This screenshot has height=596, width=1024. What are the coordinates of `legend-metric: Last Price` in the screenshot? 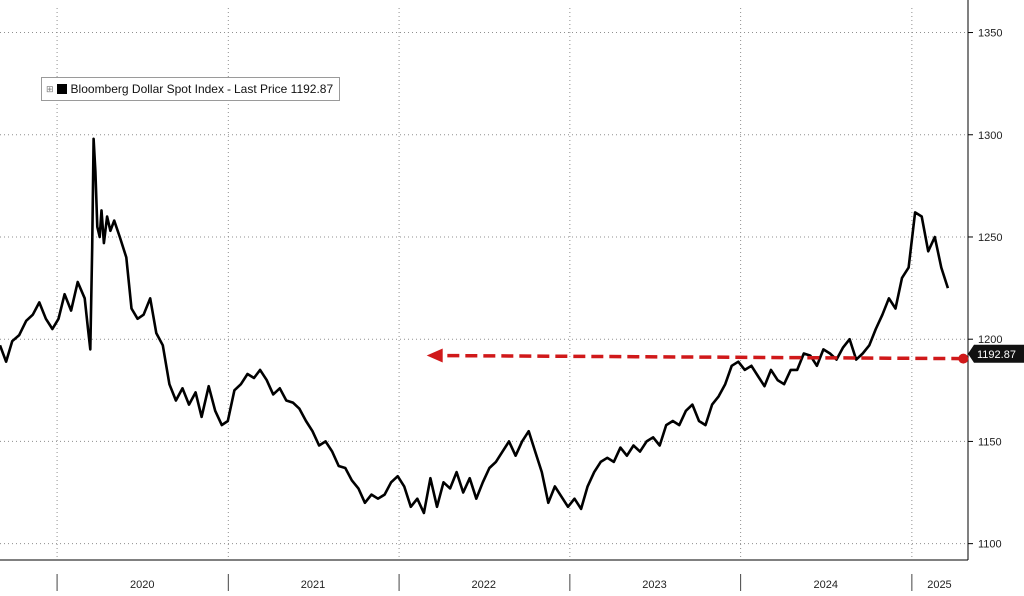 It's located at (260, 89).